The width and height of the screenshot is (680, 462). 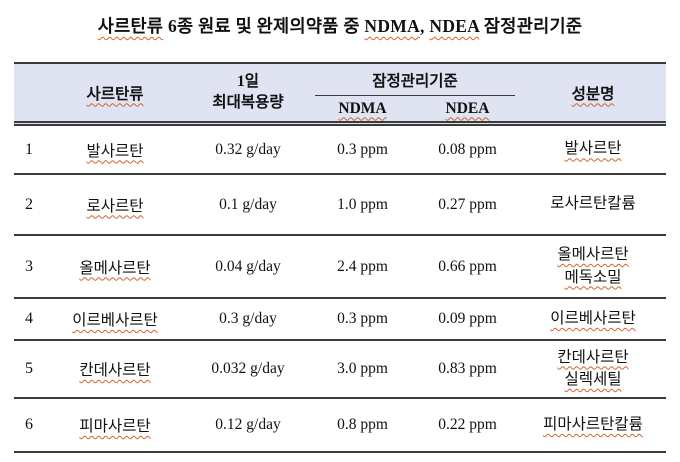 I want to click on ingredient-name: 이르베사르탄, so click(x=593, y=318).